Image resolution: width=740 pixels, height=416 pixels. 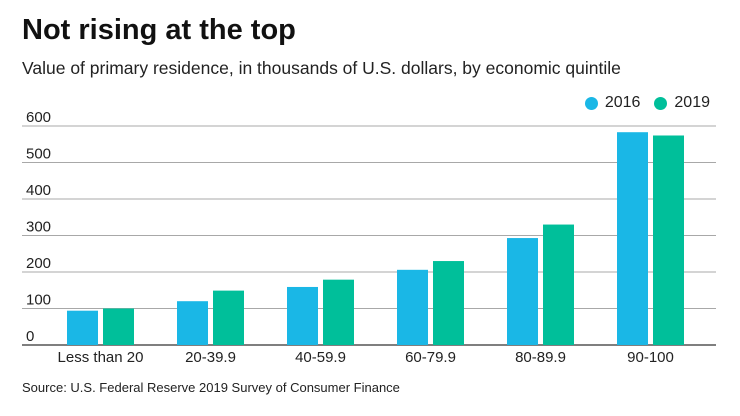 What do you see at coordinates (38, 154) in the screenshot?
I see `y-tick-label: 500` at bounding box center [38, 154].